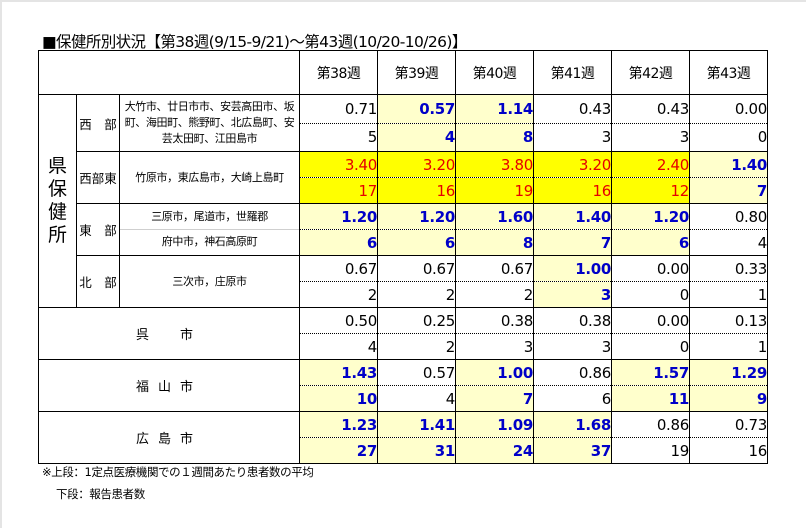 The image size is (806, 528). What do you see at coordinates (573, 450) in the screenshot?
I see `count-value-cell: 37` at bounding box center [573, 450].